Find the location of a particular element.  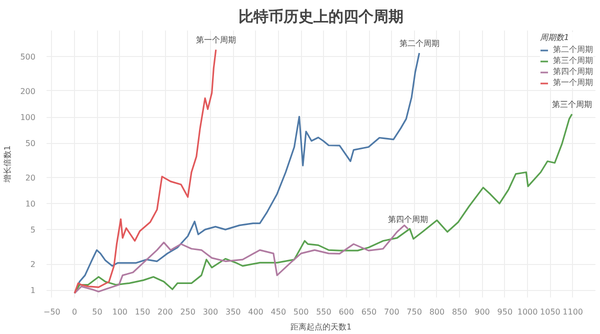

x-tick-label: 1100 is located at coordinates (573, 312).